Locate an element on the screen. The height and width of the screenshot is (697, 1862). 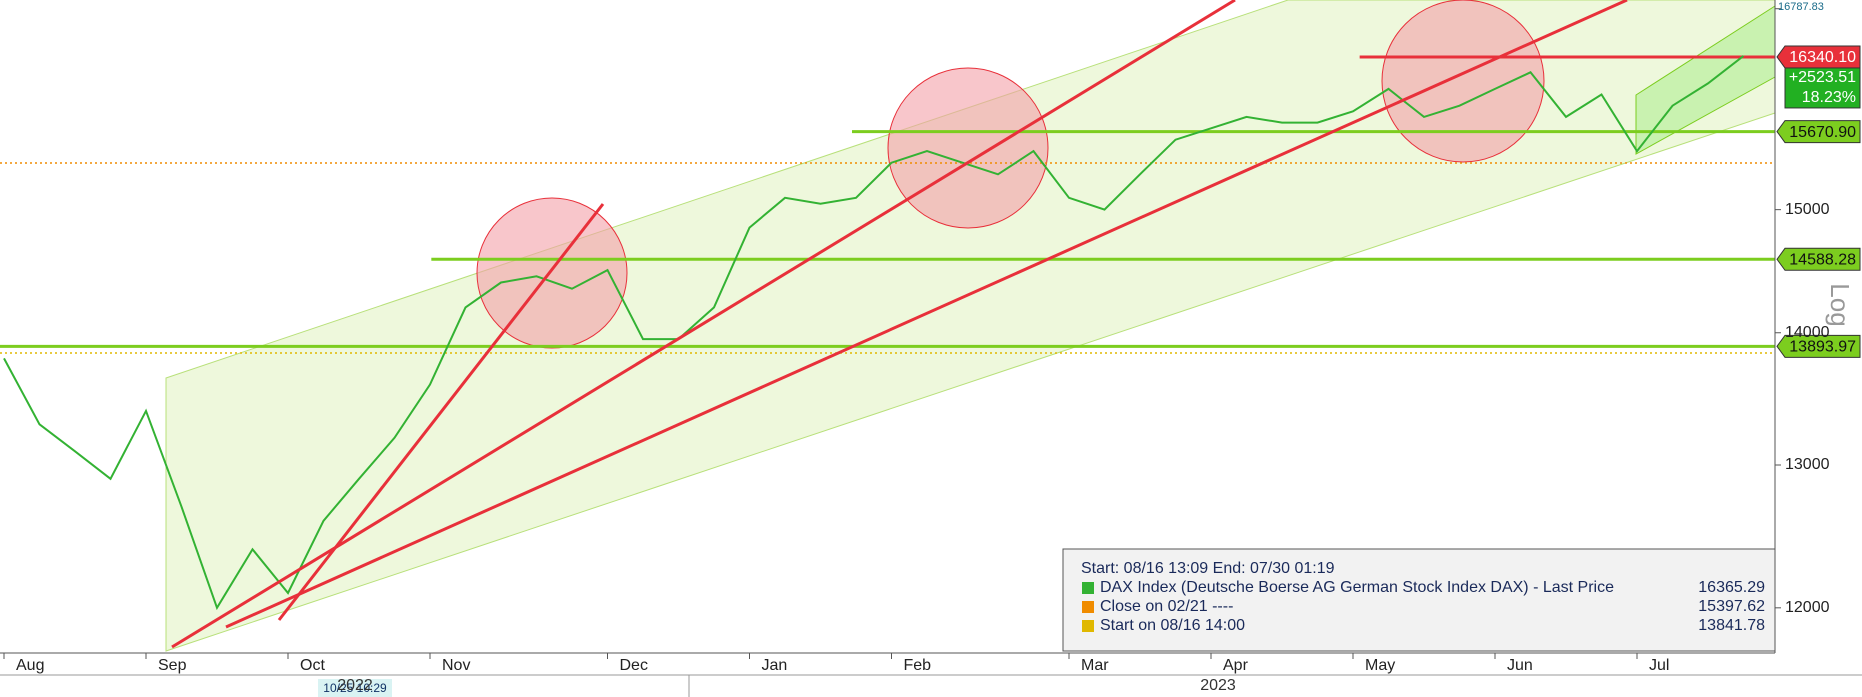
scale-label: Log is located at coordinates (1840, 304).